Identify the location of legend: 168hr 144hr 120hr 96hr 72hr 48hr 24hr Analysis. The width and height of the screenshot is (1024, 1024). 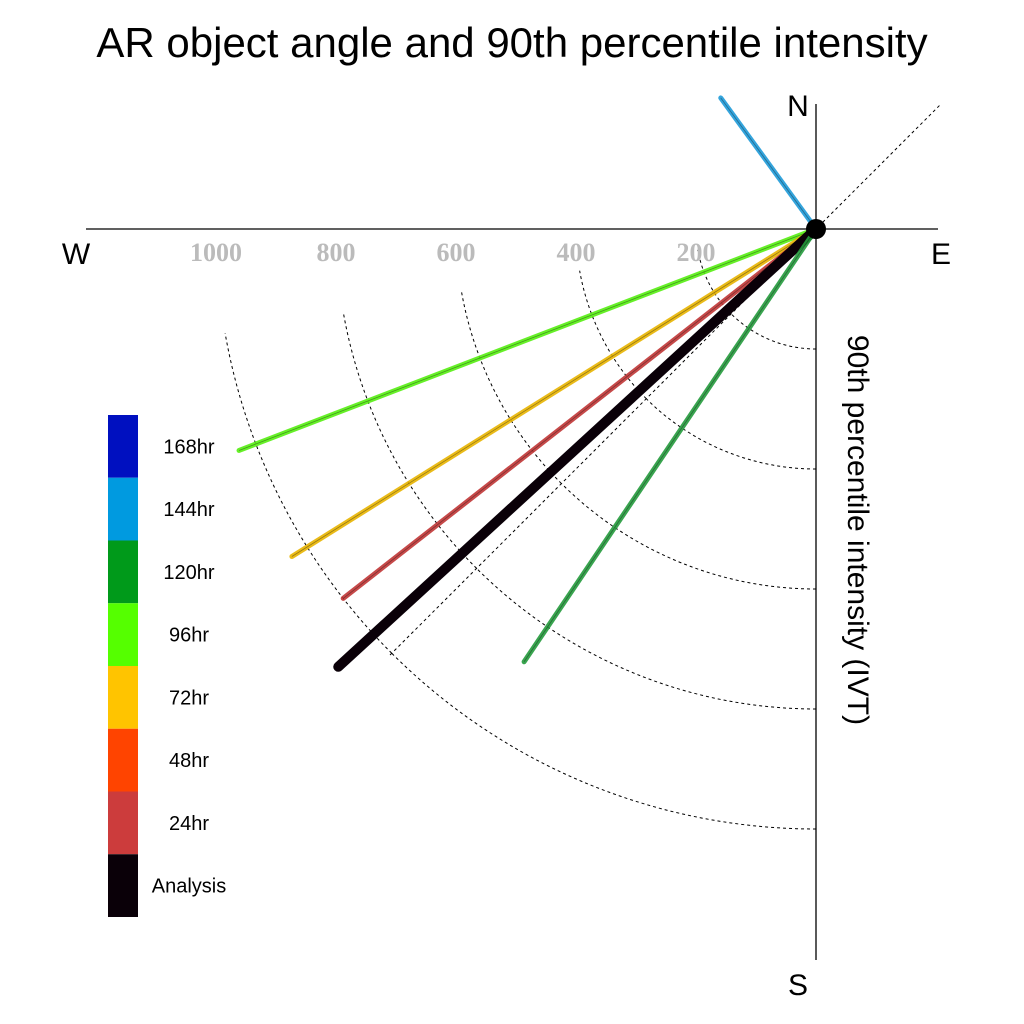
(167, 666).